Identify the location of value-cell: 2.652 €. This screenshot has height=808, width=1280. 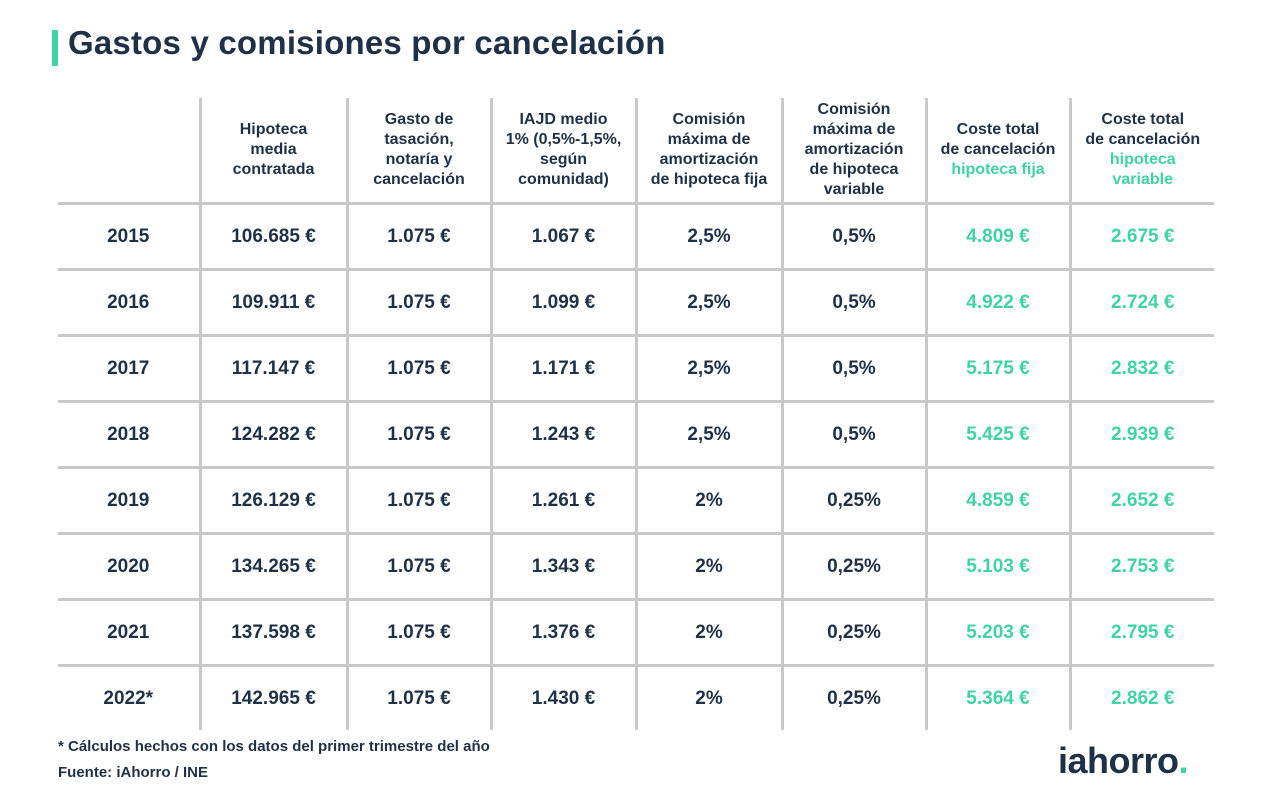
(1141, 501).